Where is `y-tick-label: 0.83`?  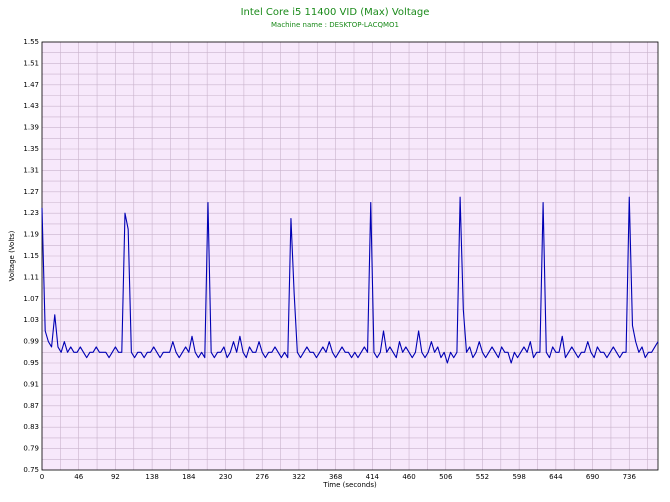
y-tick-label: 0.83 is located at coordinates (31, 427).